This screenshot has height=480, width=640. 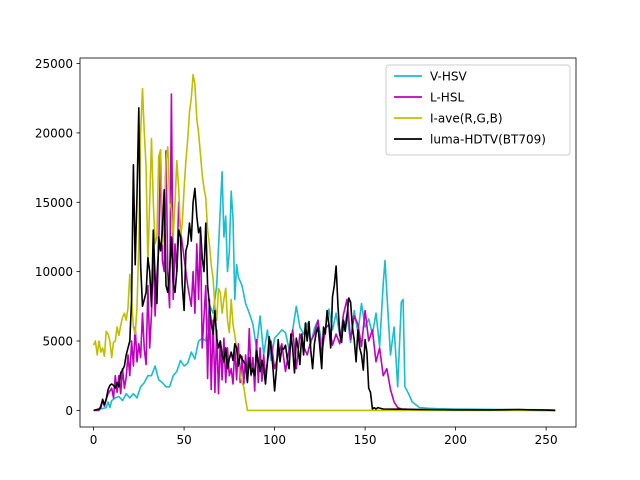 What do you see at coordinates (455, 440) in the screenshot?
I see `x-tick-label: 200` at bounding box center [455, 440].